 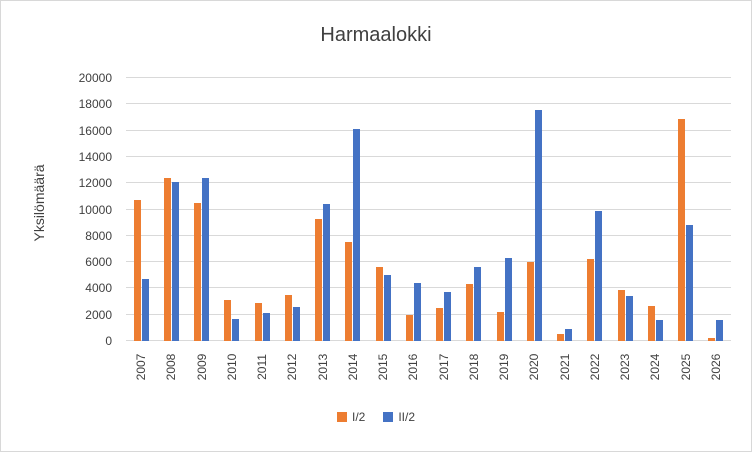 What do you see at coordinates (569, 335) in the screenshot?
I see `bar-ii2-2021` at bounding box center [569, 335].